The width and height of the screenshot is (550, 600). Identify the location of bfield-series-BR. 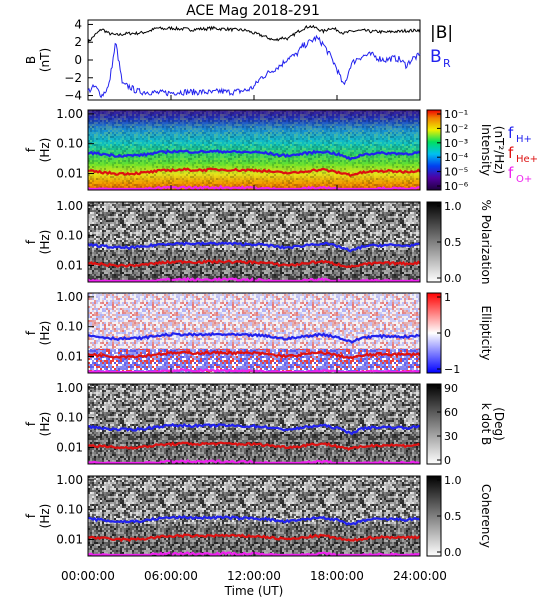
(254, 66).